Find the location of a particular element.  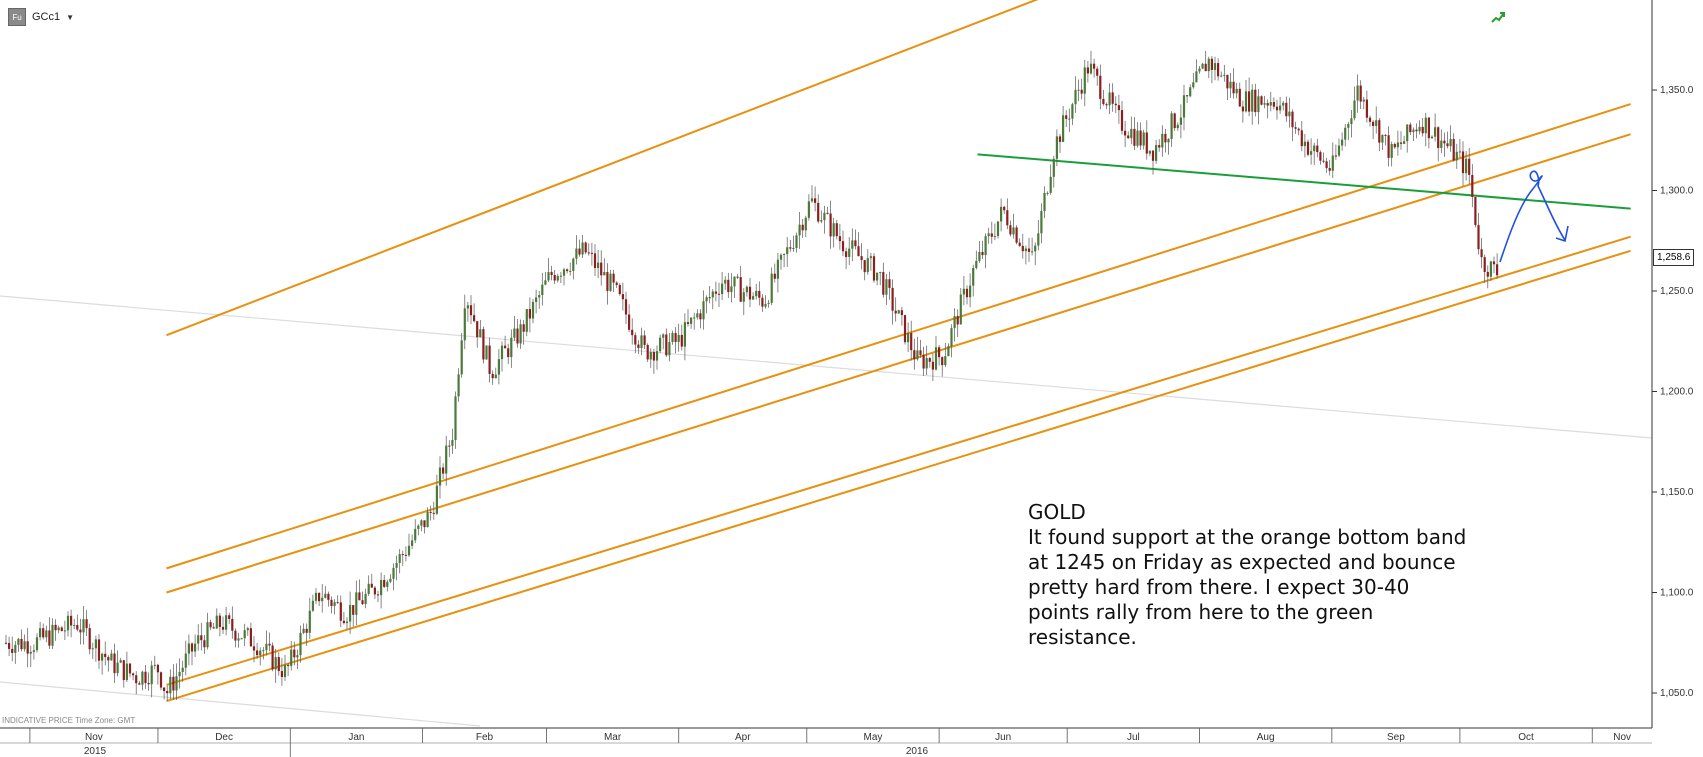

annotation-title: GOLD is located at coordinates (1057, 512).